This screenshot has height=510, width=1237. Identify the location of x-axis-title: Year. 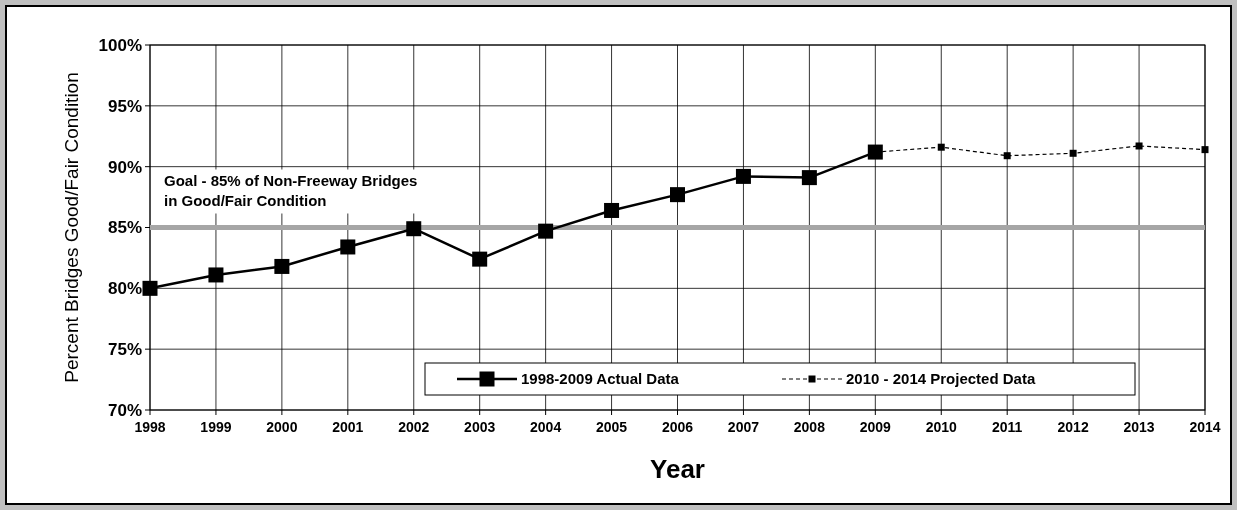
(677, 469).